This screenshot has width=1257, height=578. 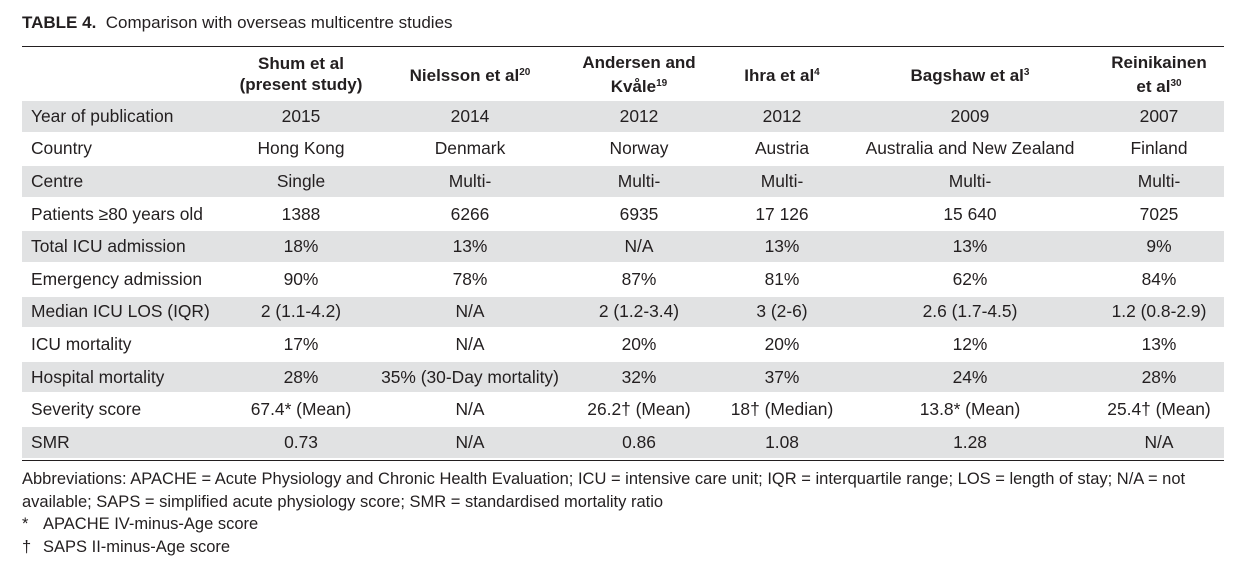 What do you see at coordinates (301, 409) in the screenshot?
I see `table-cell: 67.4* (Mean)` at bounding box center [301, 409].